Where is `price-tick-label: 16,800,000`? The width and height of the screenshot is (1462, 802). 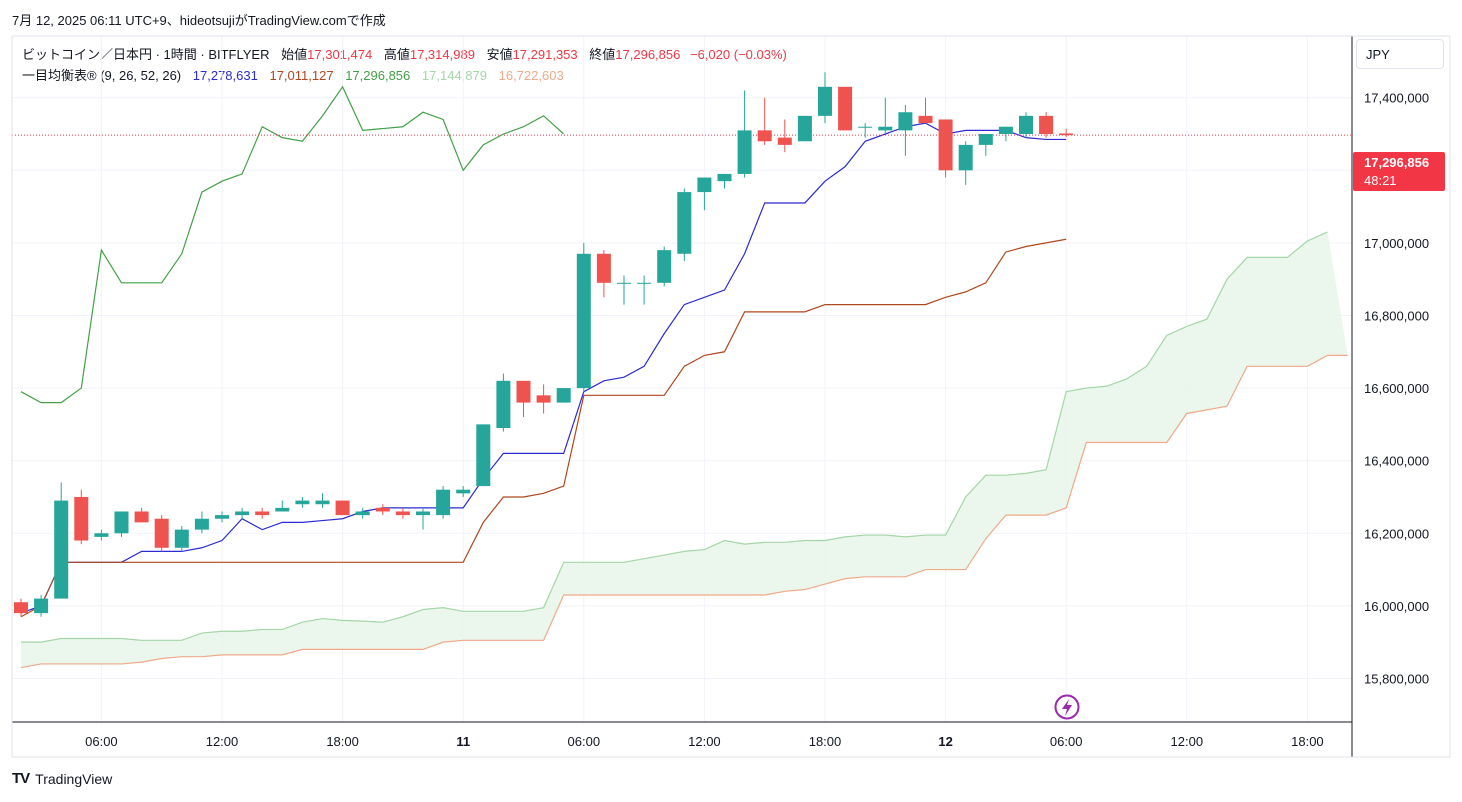 price-tick-label: 16,800,000 is located at coordinates (1396, 315).